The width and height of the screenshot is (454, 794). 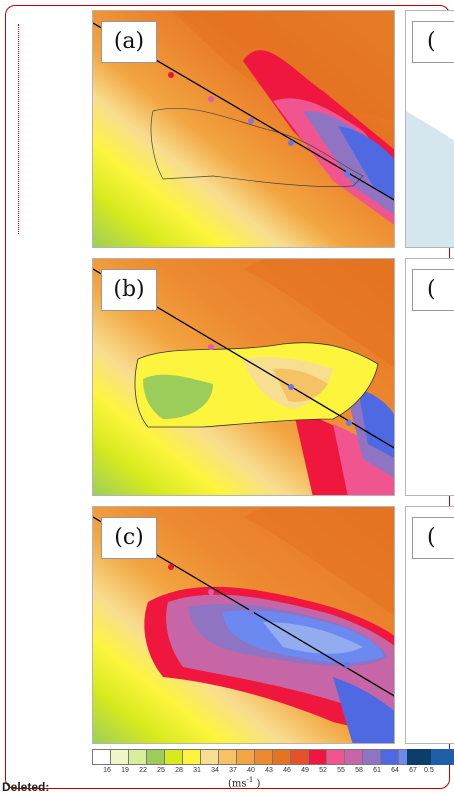 I want to click on units-close: ), so click(x=257, y=784).